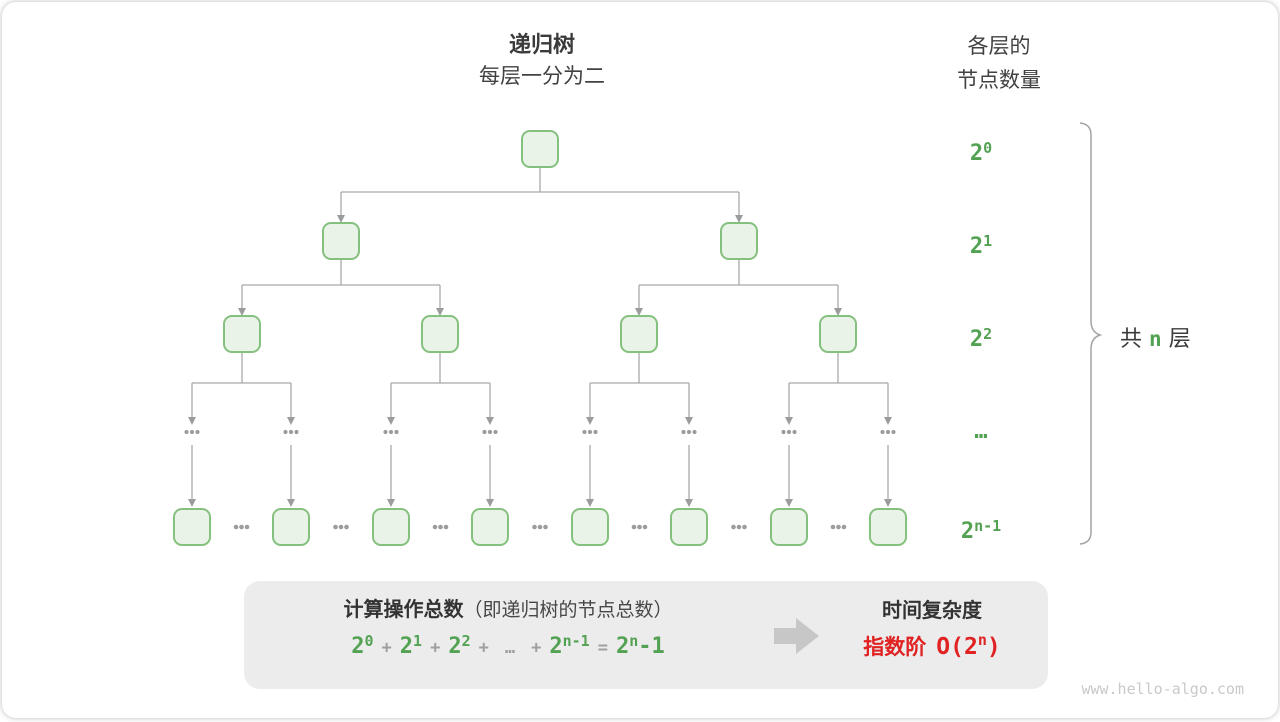 This screenshot has width=1280, height=722. I want to click on complexity-order-label: 指数阶, so click(894, 646).